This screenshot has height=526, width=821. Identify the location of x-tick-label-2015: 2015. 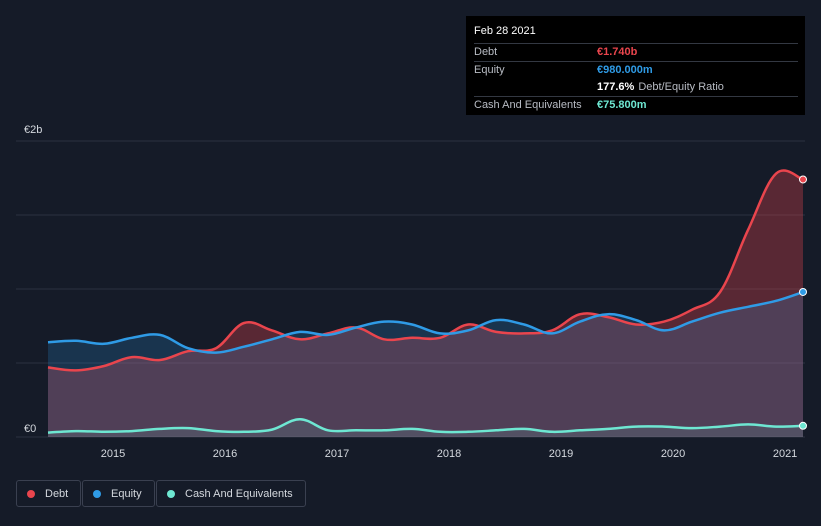
(113, 454).